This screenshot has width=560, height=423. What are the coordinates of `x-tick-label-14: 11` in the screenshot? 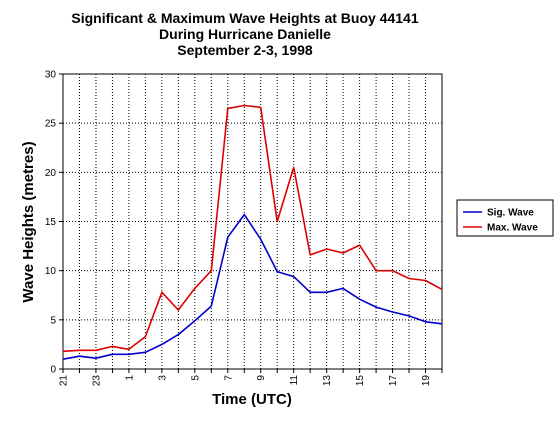 It's located at (294, 380).